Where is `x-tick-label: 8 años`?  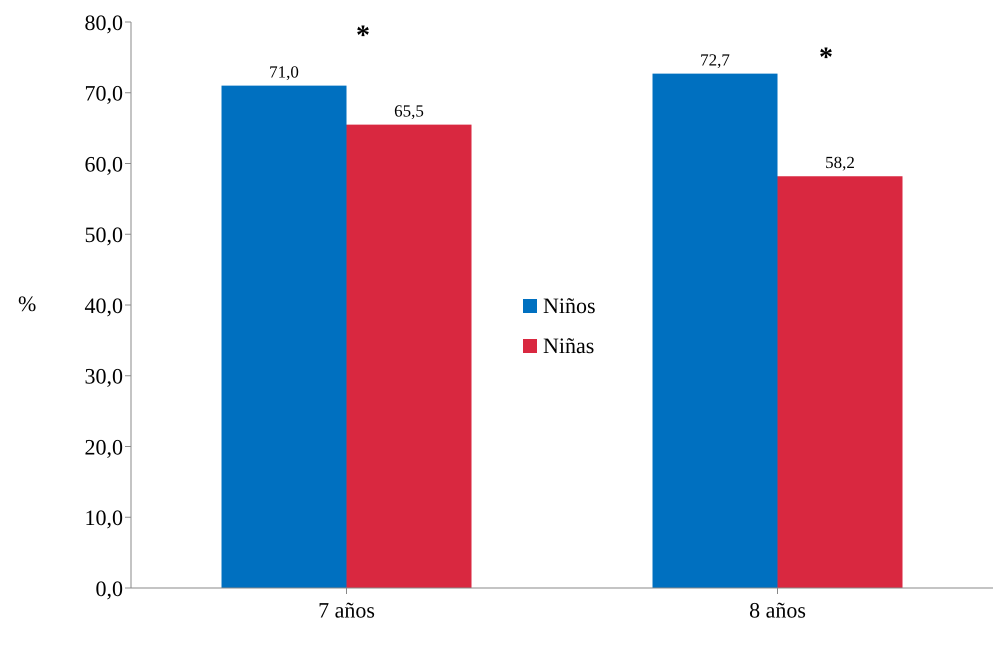
x-tick-label: 8 años is located at coordinates (777, 610).